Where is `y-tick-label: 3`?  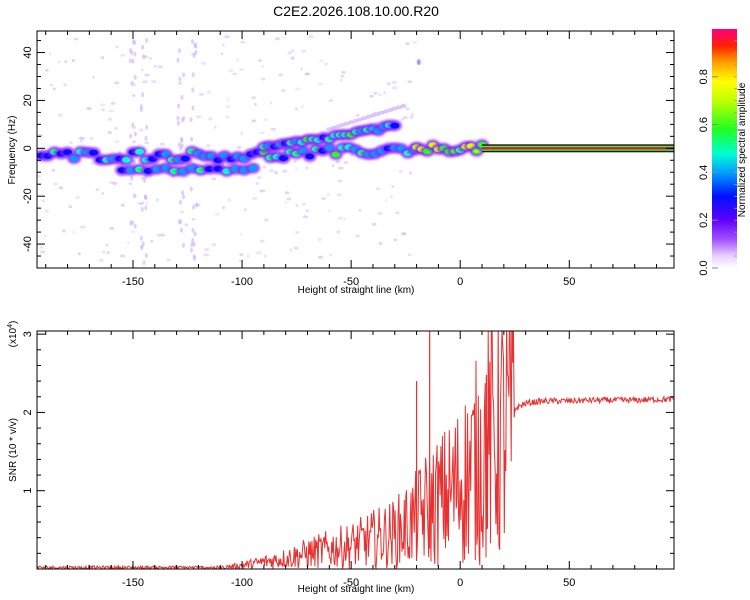 y-tick-label: 3 is located at coordinates (28, 334).